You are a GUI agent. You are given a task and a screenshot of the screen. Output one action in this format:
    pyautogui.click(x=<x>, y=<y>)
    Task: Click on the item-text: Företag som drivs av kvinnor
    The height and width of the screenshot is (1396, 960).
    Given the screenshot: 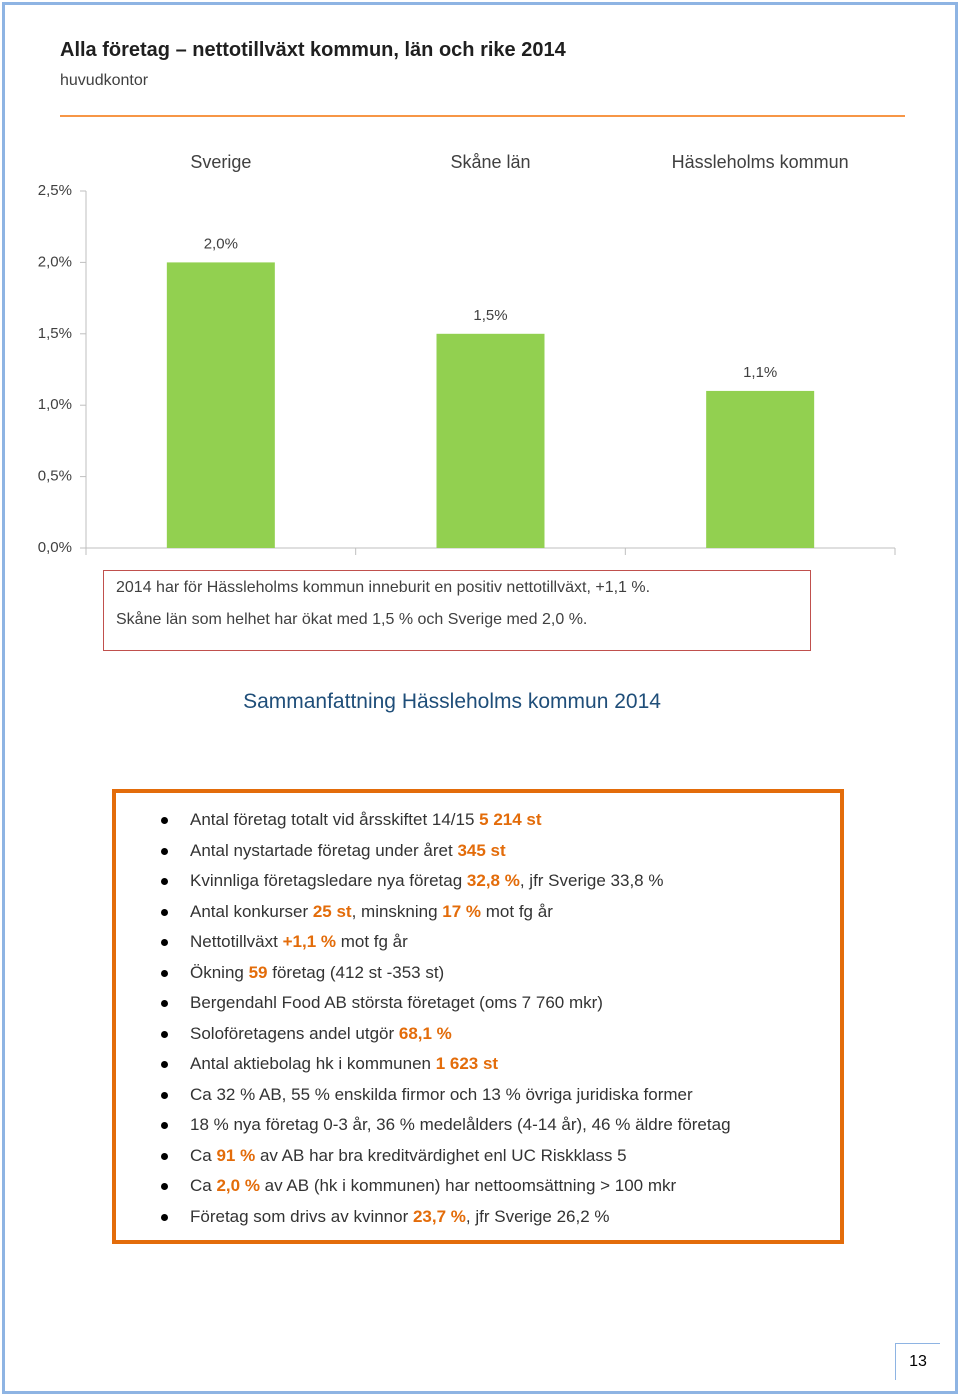 What is the action you would take?
    pyautogui.click(x=301, y=1216)
    